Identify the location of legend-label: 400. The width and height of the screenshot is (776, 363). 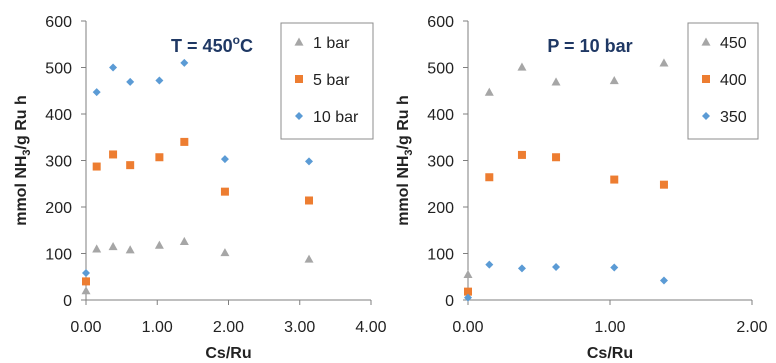
(733, 80).